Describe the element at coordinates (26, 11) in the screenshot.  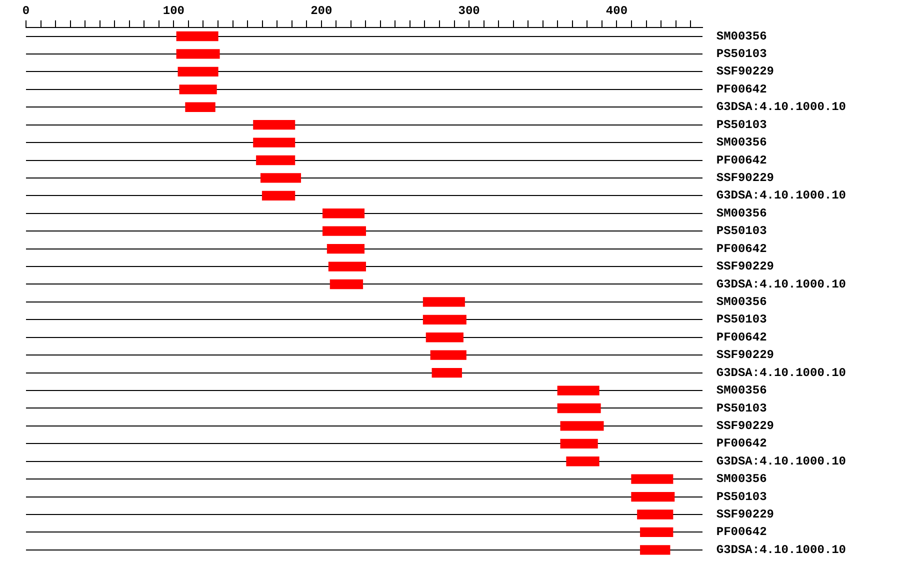
I see `x-tick-label: 0` at that location.